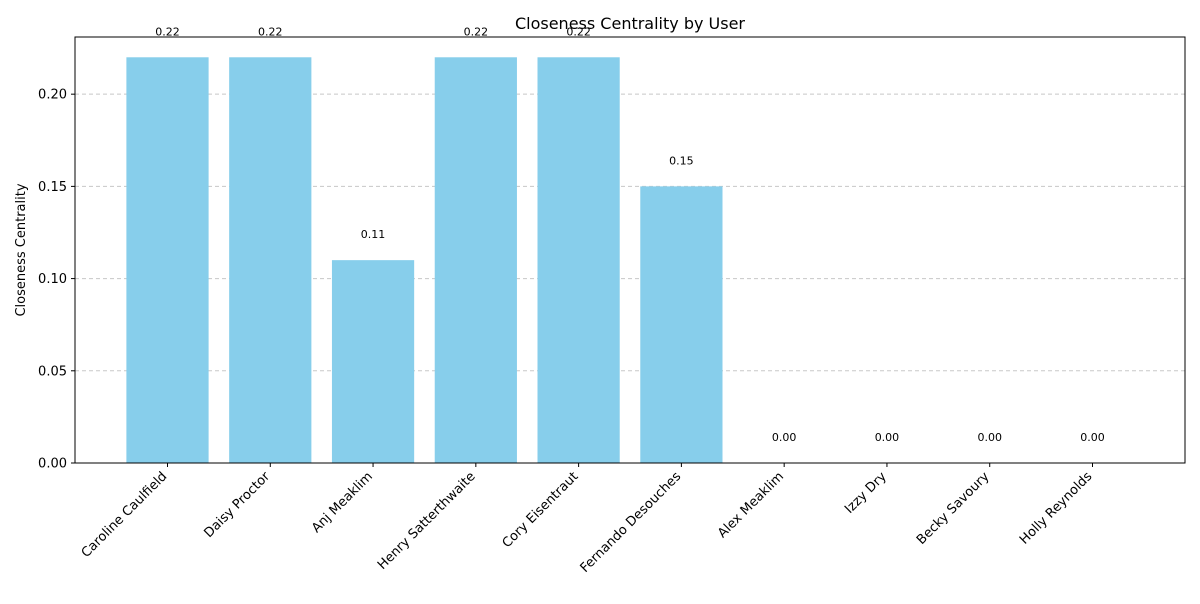  What do you see at coordinates (866, 493) in the screenshot?
I see `x-tick-label: Izzy Dry` at bounding box center [866, 493].